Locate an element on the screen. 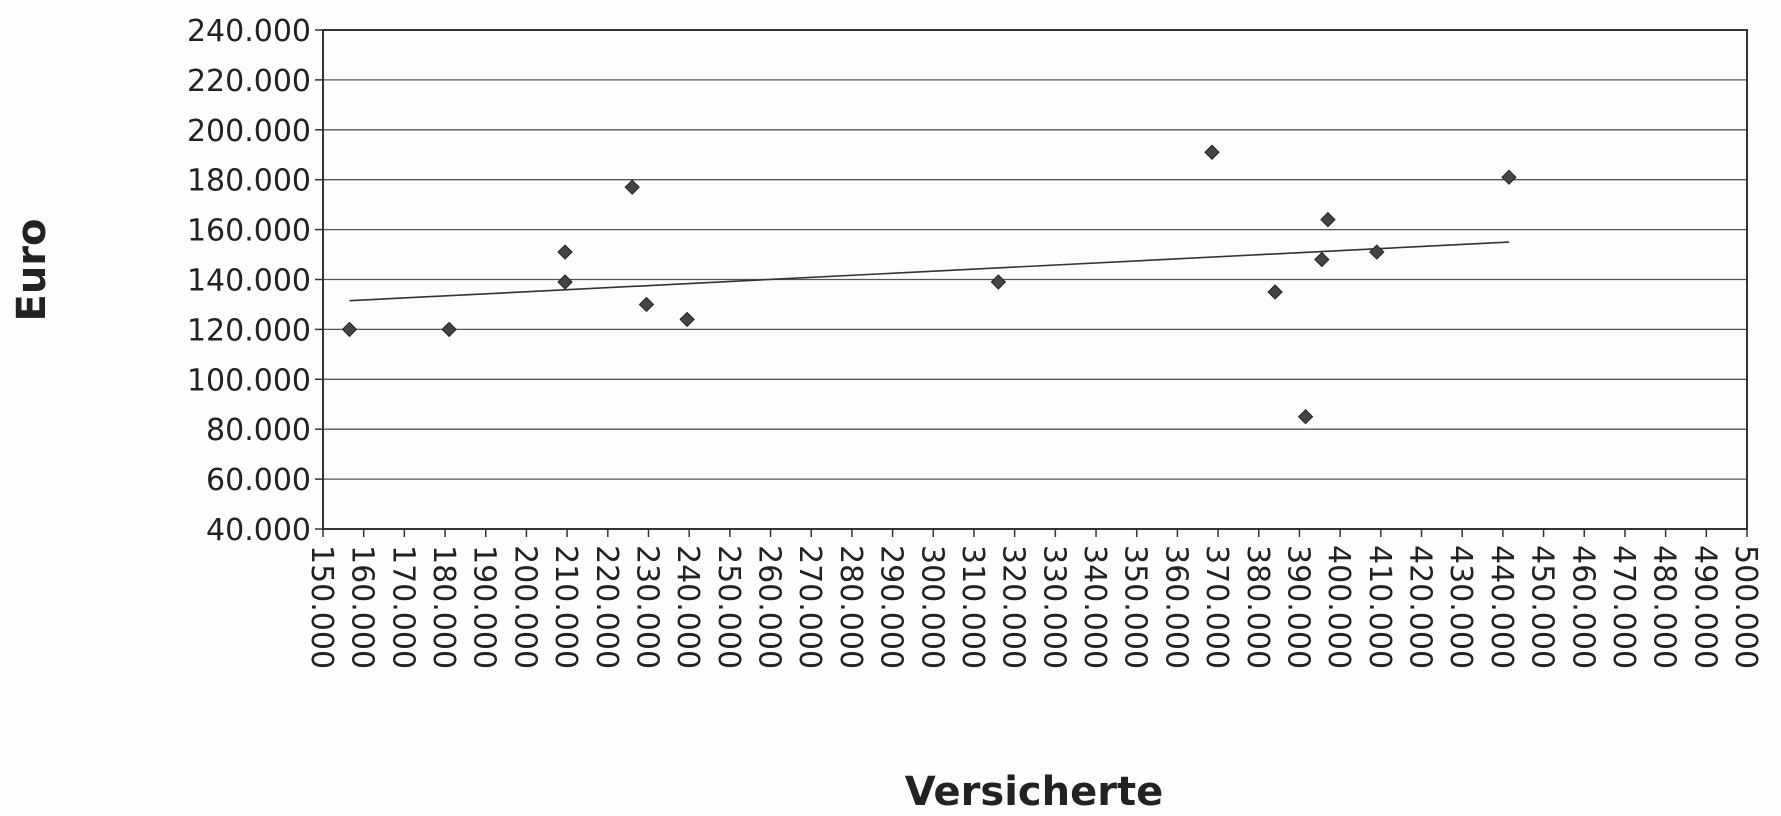 The height and width of the screenshot is (816, 1781). x-tick-label: 360.000 is located at coordinates (1175, 607).